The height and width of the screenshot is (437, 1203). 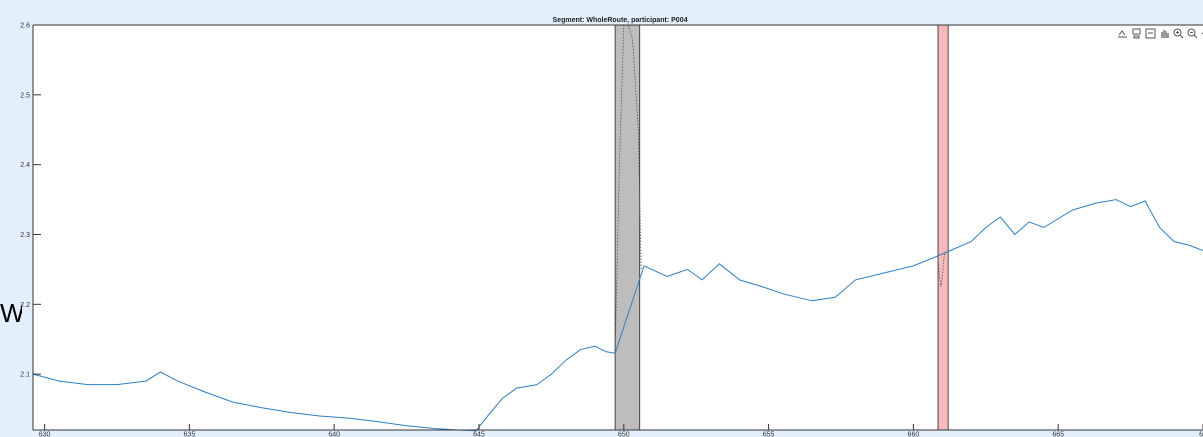 What do you see at coordinates (25, 95) in the screenshot?
I see `y-tick-label: 2.5` at bounding box center [25, 95].